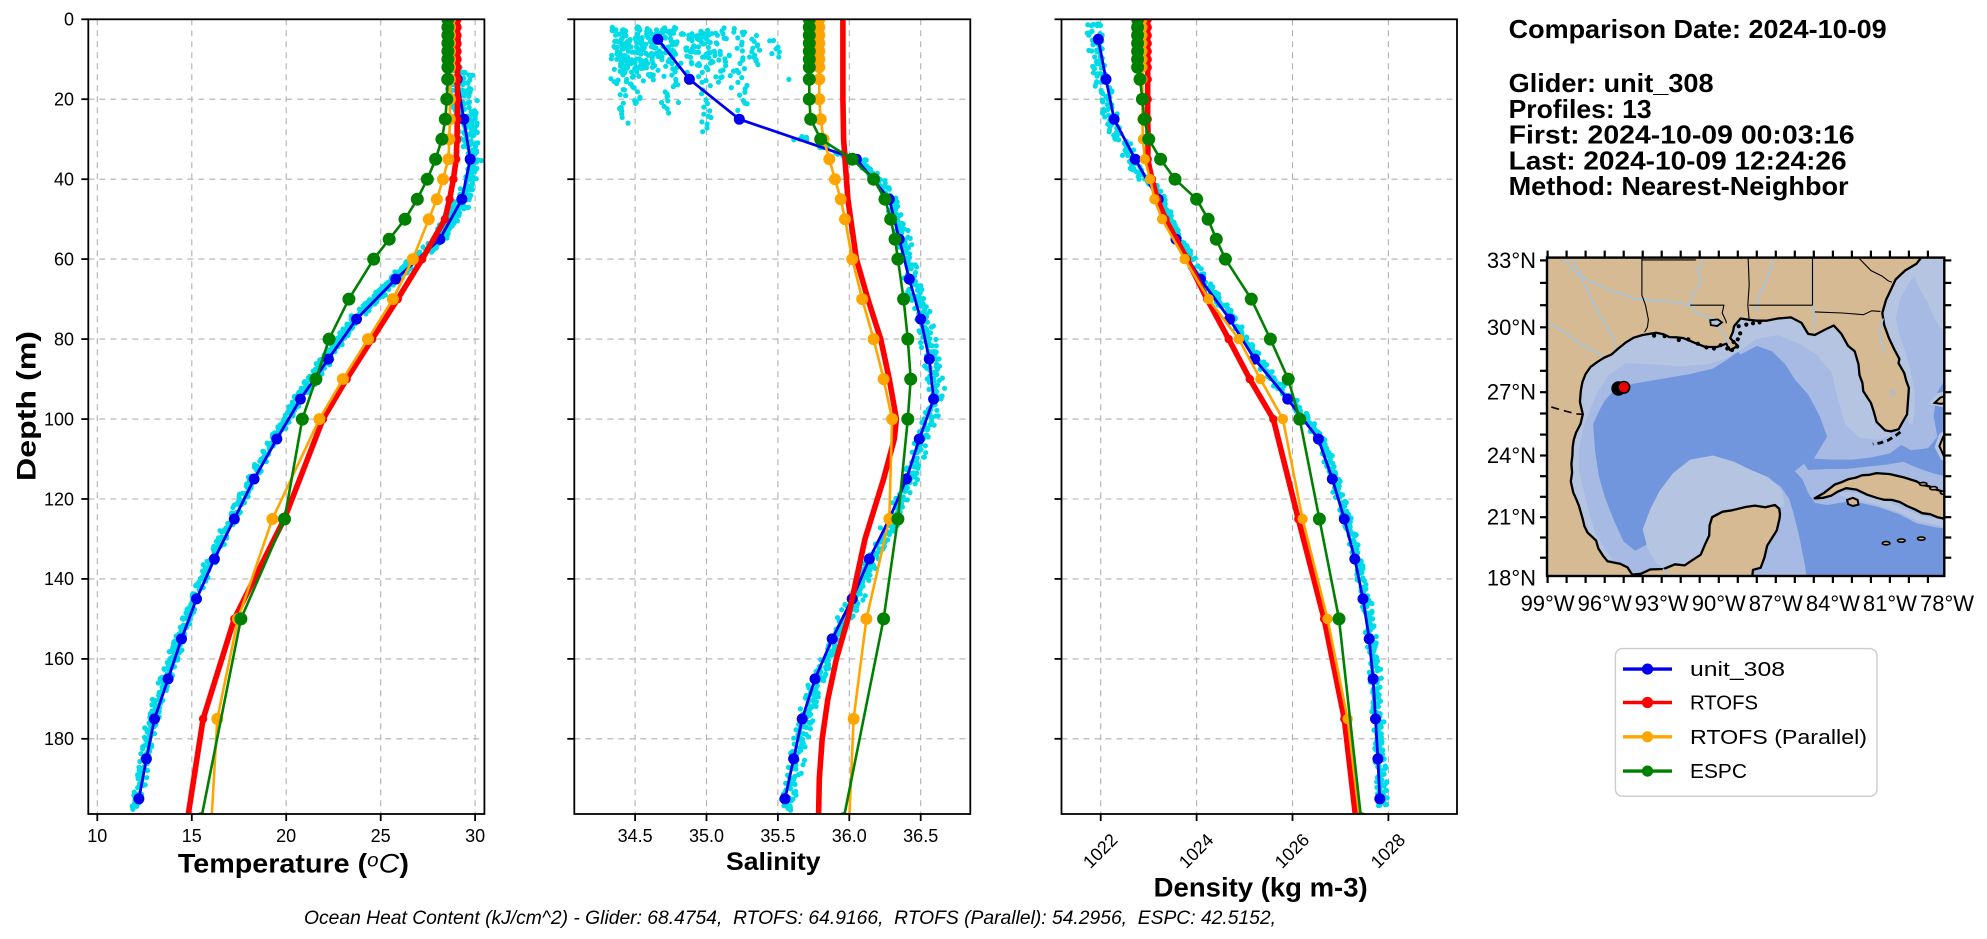  I want to click on svg-text: 60, so click(64, 259).